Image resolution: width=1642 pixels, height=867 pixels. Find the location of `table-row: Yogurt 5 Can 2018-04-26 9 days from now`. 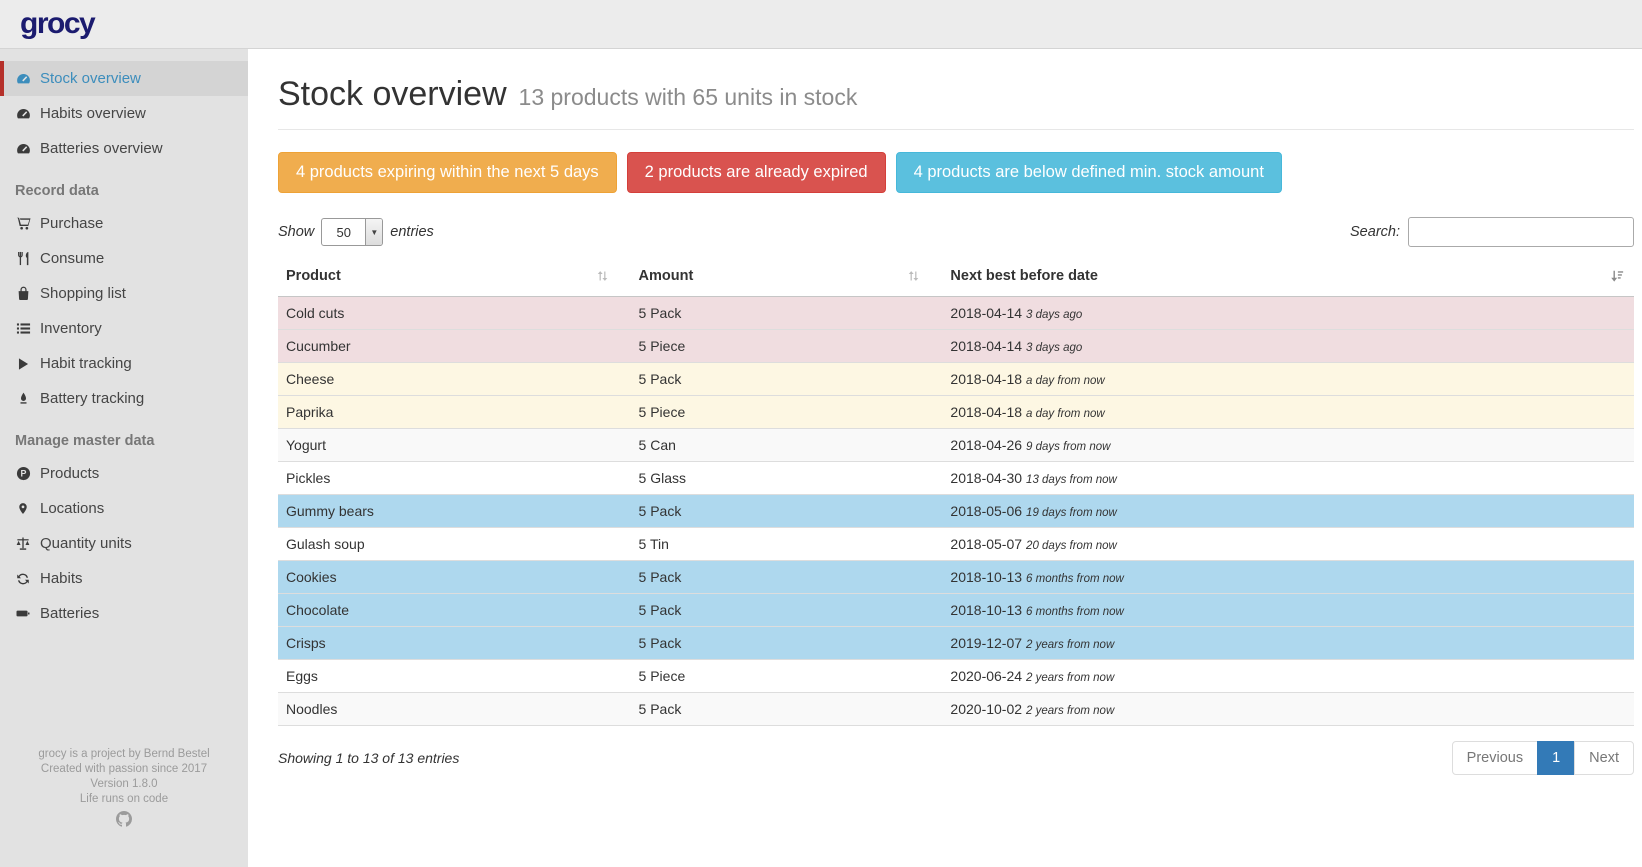

table-row: Yogurt 5 Can 2018-04-26 9 days from now is located at coordinates (956, 445).